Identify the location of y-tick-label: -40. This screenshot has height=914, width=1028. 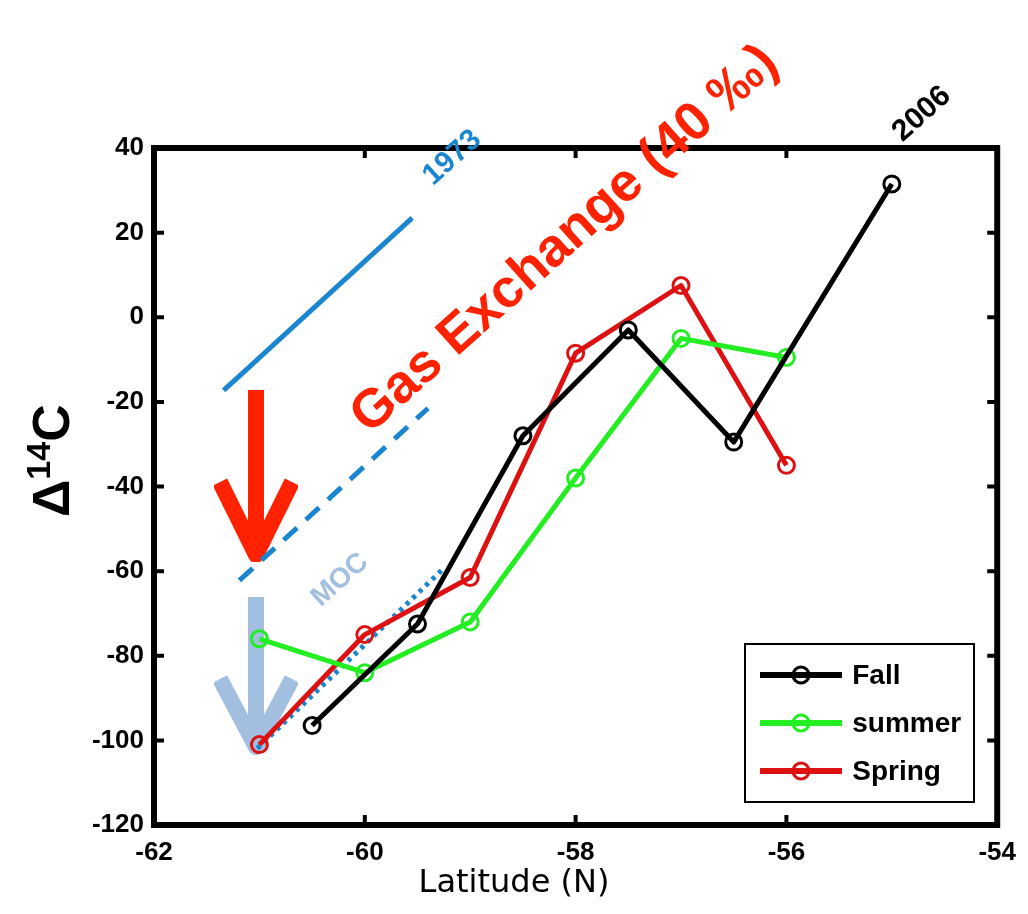
(125, 484).